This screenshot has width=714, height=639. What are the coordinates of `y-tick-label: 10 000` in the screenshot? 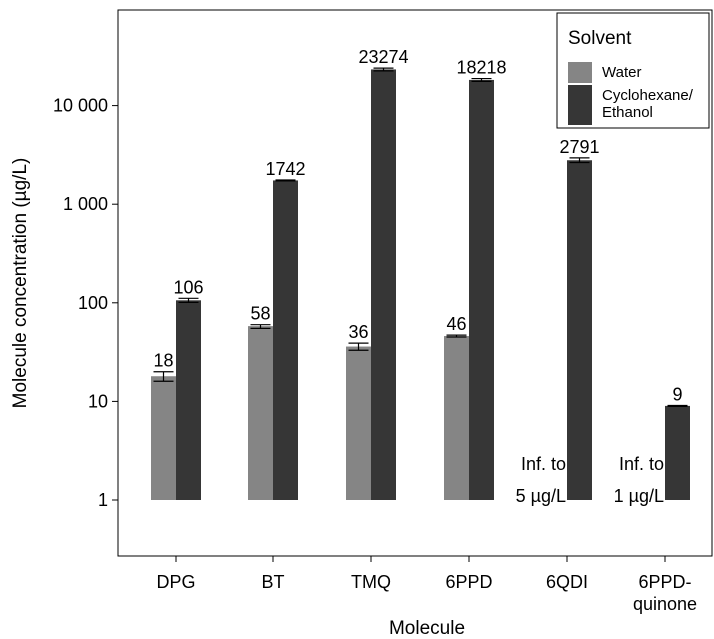 It's located at (80, 106).